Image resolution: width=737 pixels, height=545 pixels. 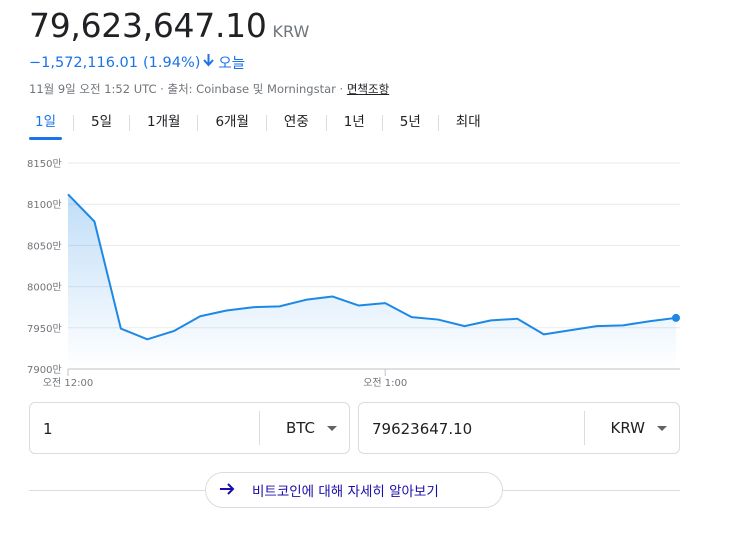 I want to click on tab-1y: 1년, so click(x=354, y=122).